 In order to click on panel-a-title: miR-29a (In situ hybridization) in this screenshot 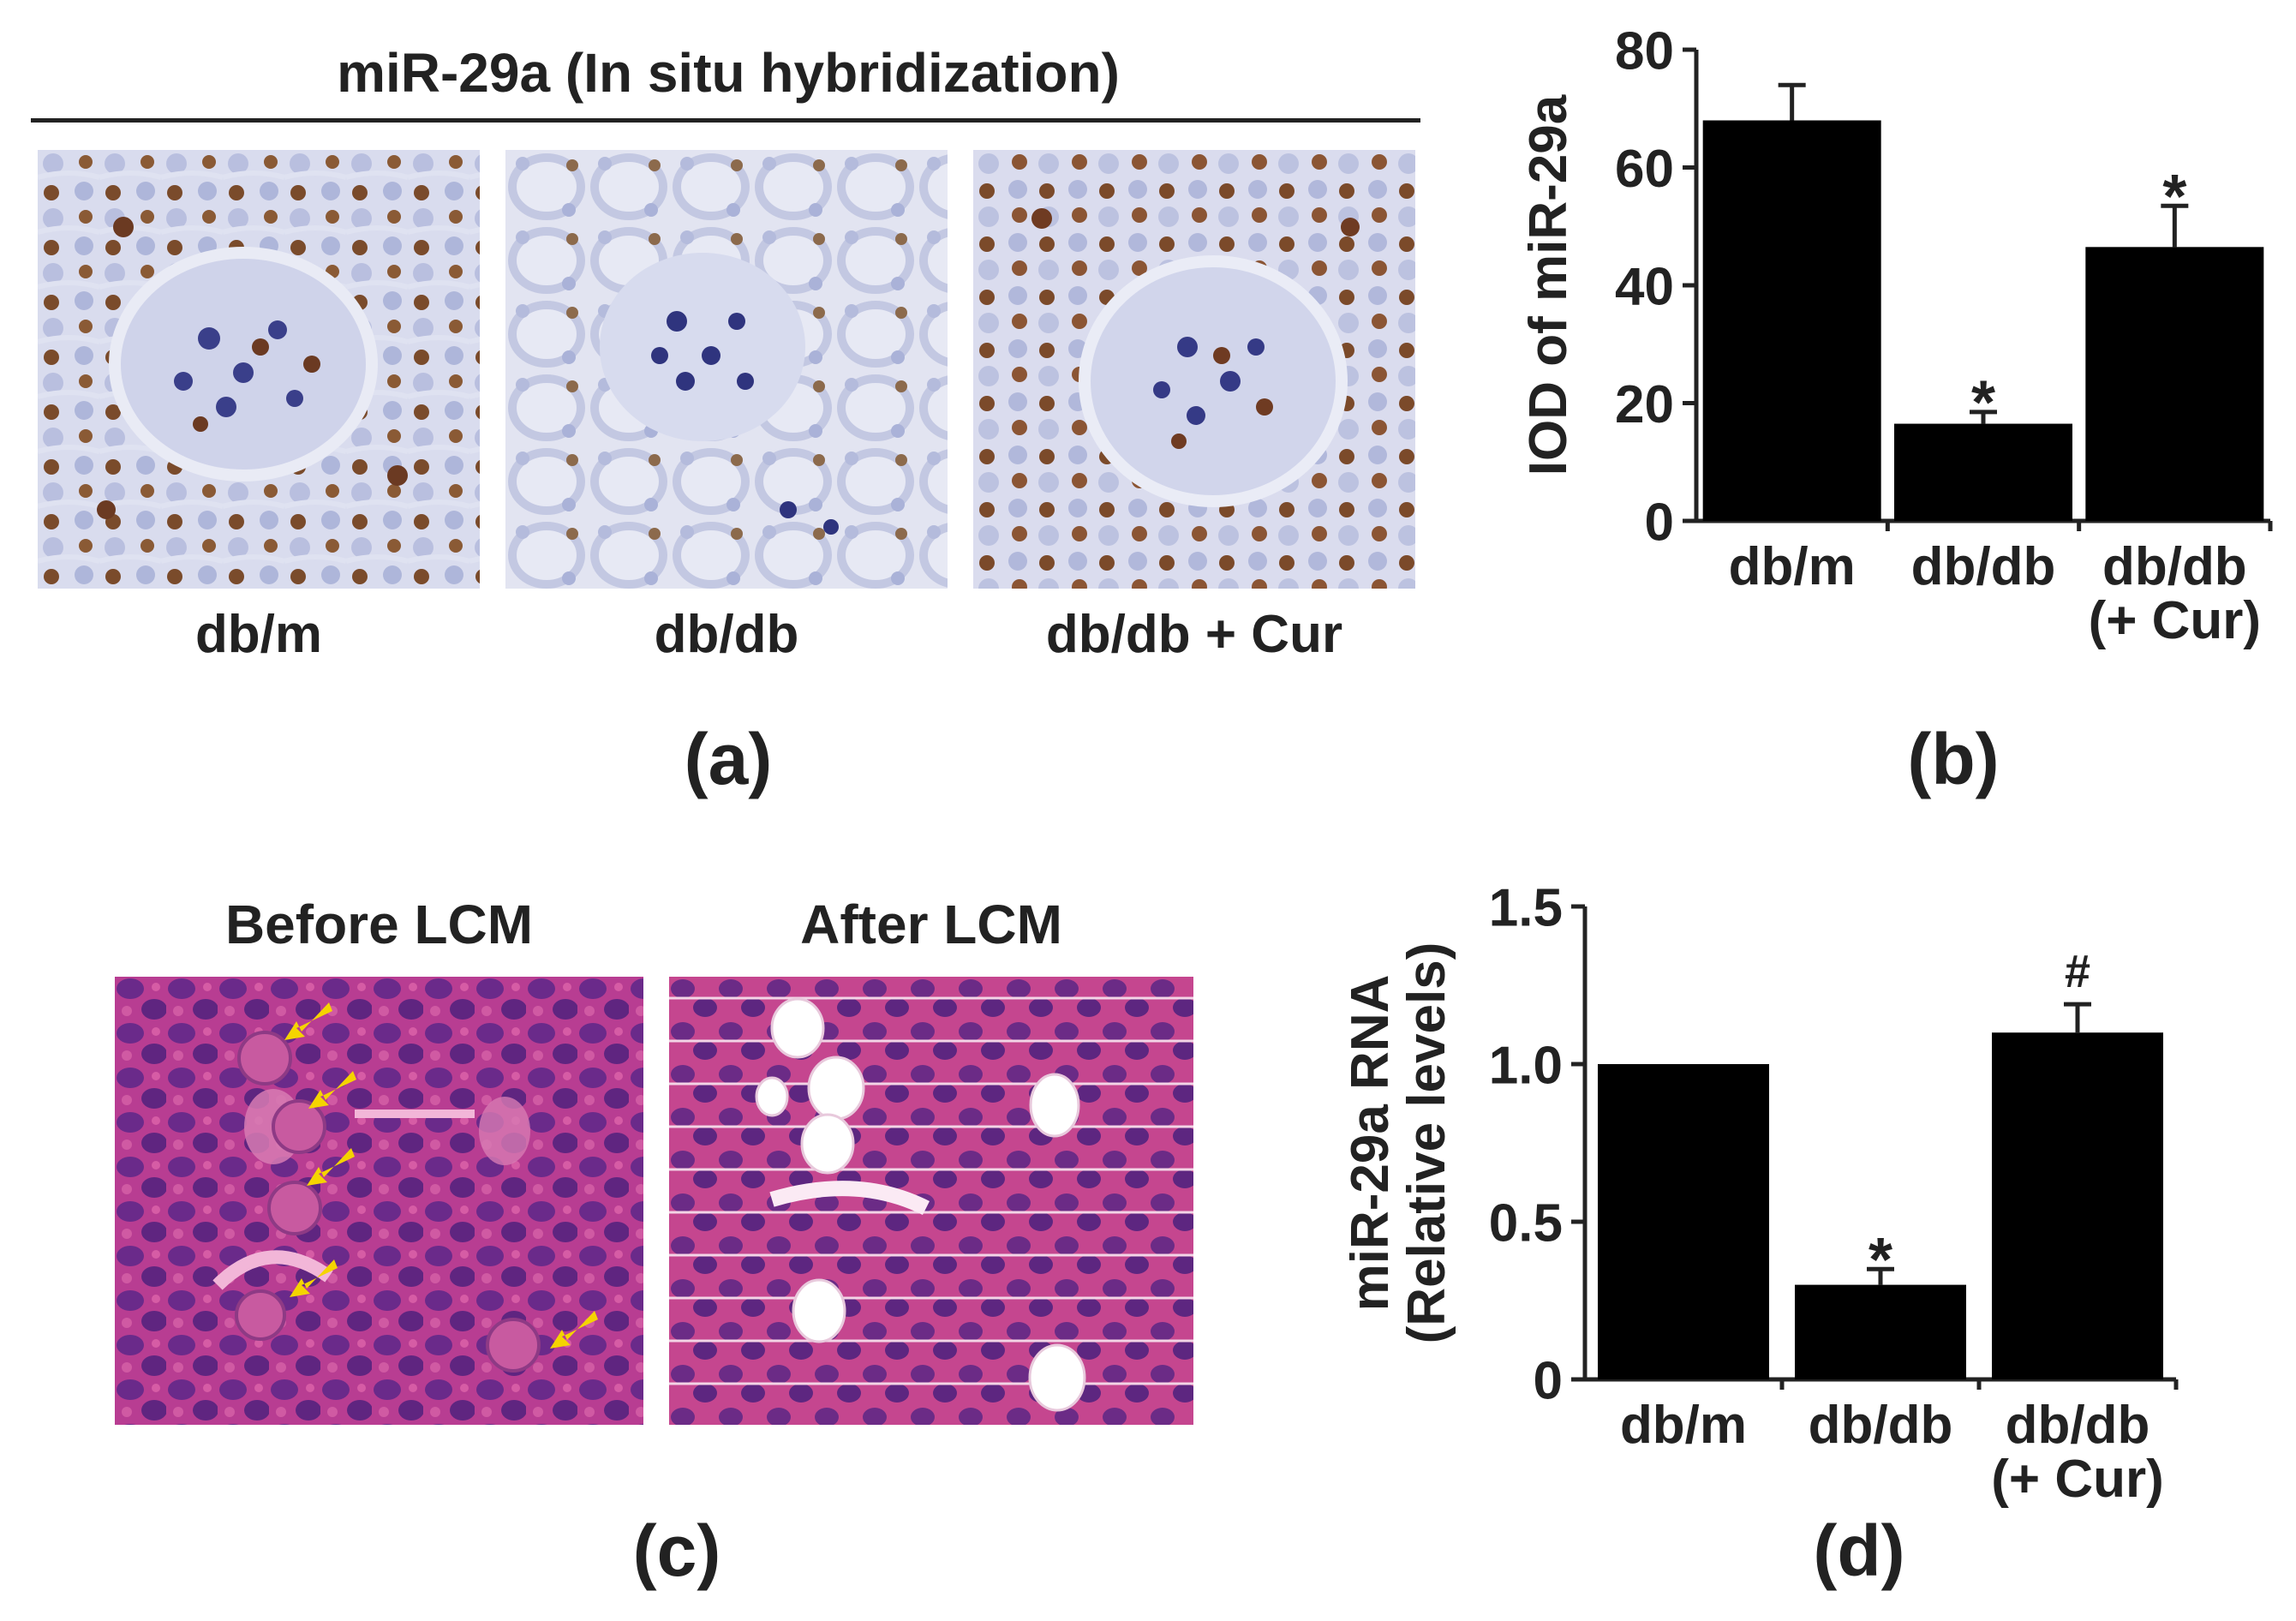, I will do `click(728, 73)`.